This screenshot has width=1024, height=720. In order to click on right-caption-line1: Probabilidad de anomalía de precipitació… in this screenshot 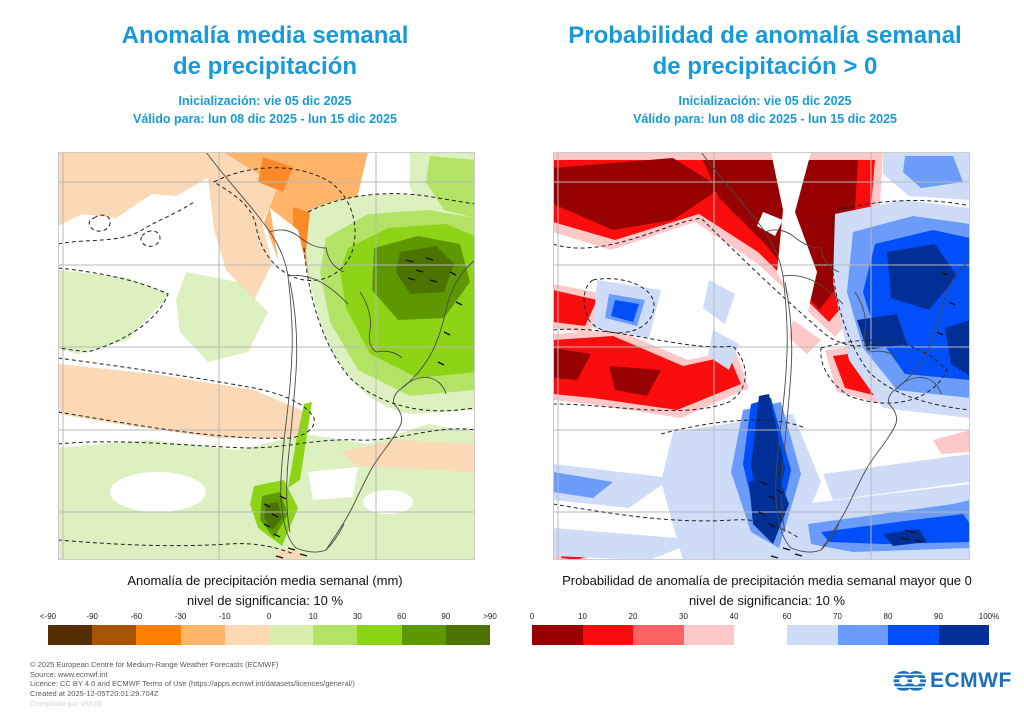, I will do `click(767, 580)`.